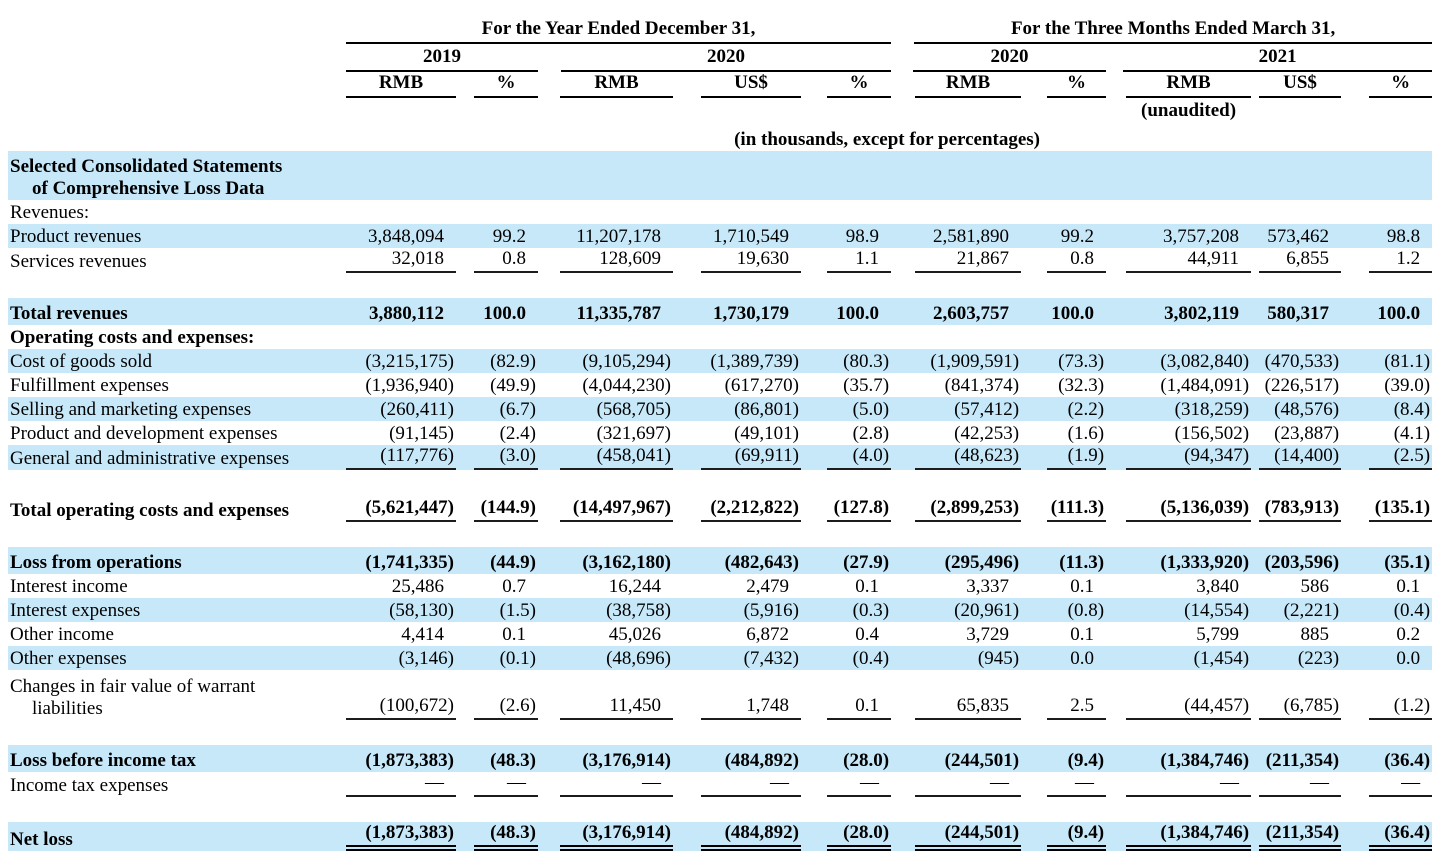 This screenshot has width=1440, height=854. What do you see at coordinates (771, 610) in the screenshot?
I see `cell-value: (5,916)` at bounding box center [771, 610].